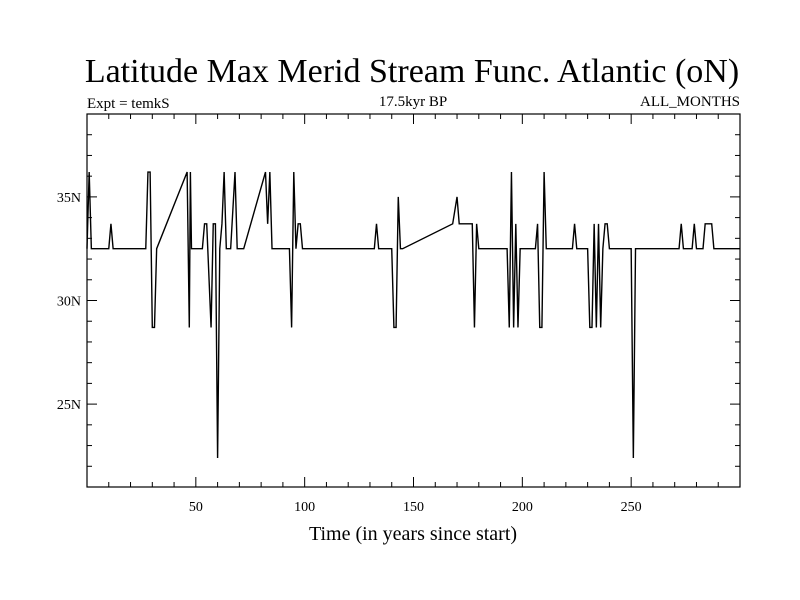 This screenshot has width=800, height=600. Describe the element at coordinates (413, 507) in the screenshot. I see `x-tick-label: 150` at that location.